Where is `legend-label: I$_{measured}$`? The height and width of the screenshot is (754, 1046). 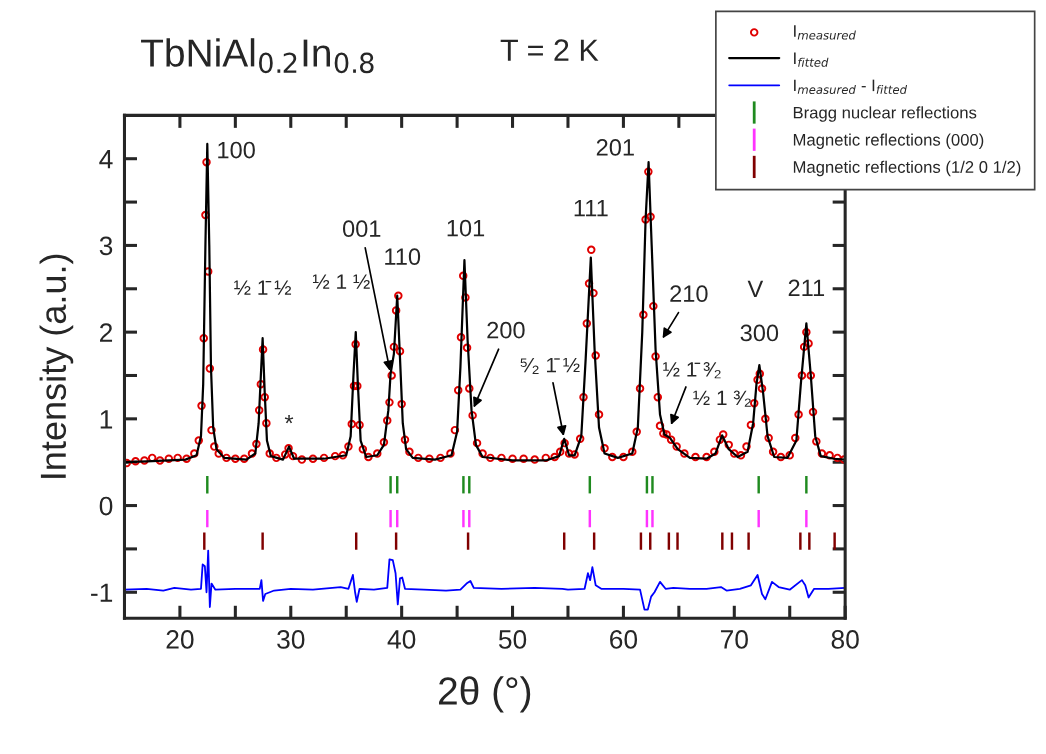 legend-label: I$_{measured}$ is located at coordinates (825, 32).